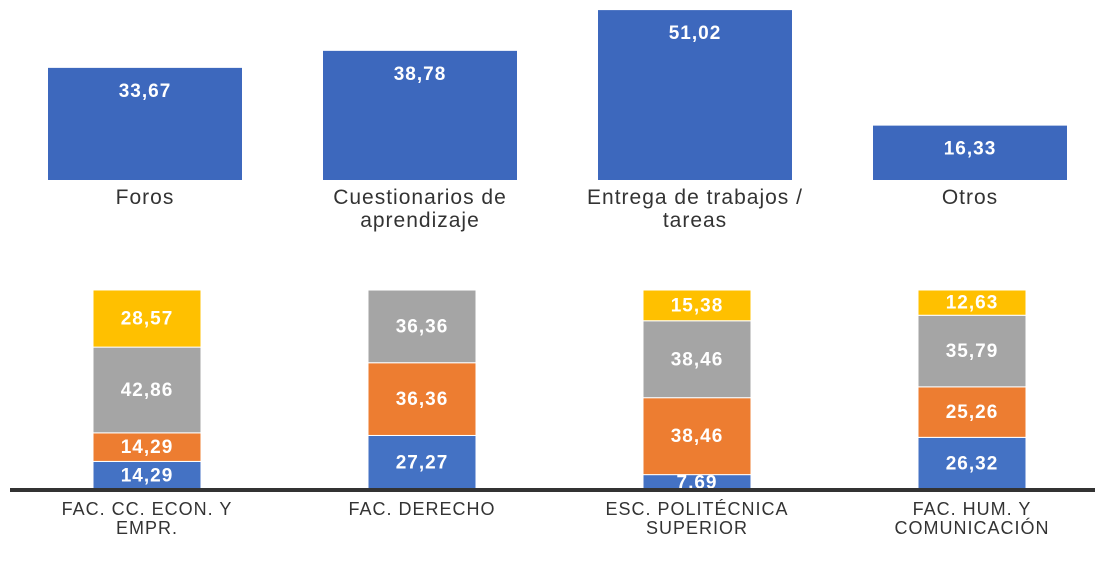 This screenshot has height=563, width=1102. Describe the element at coordinates (972, 412) in the screenshot. I see `data-label: 25,26` at that location.